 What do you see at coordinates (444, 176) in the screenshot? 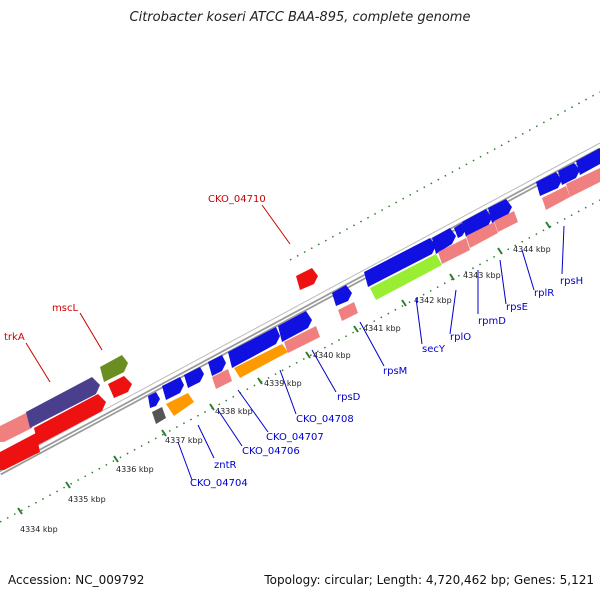
I see `outer-dotted-guide` at bounding box center [444, 176].